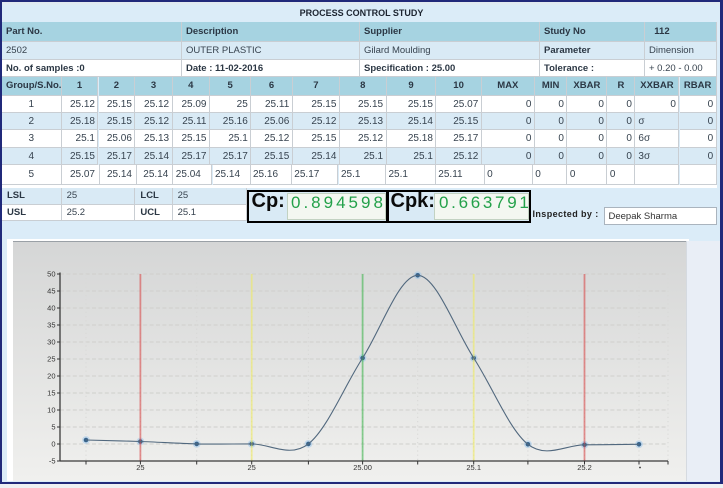 This screenshot has width=723, height=488. I want to click on svg-text: 5, so click(53, 427).